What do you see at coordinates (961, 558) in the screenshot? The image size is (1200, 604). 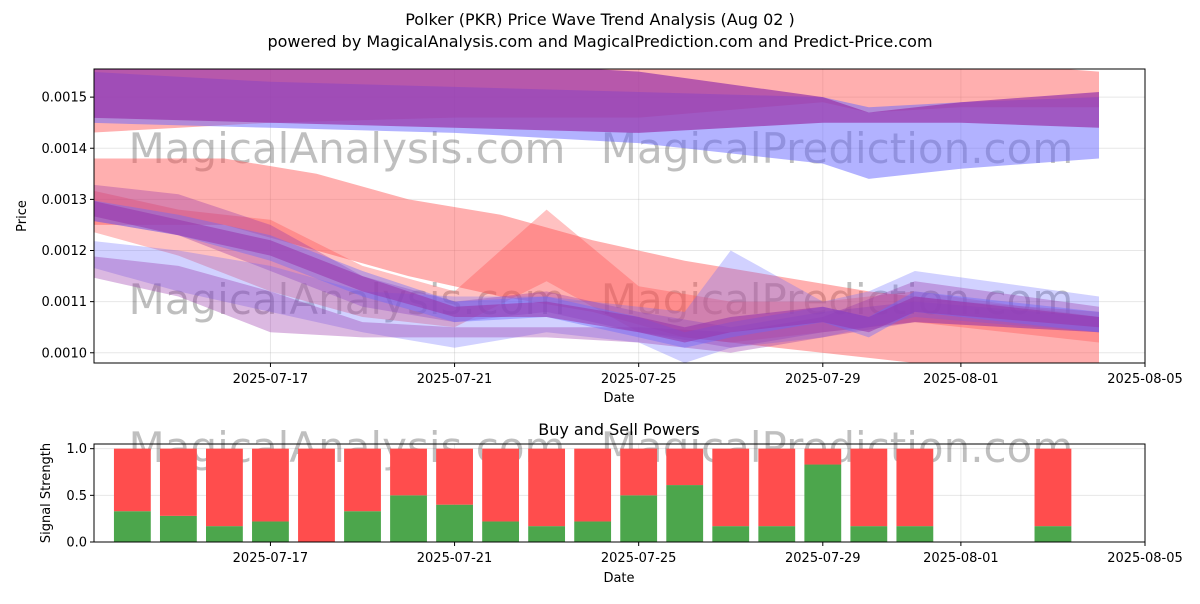 I see `signal-x-tick-label: 2025-08-01` at bounding box center [961, 558].